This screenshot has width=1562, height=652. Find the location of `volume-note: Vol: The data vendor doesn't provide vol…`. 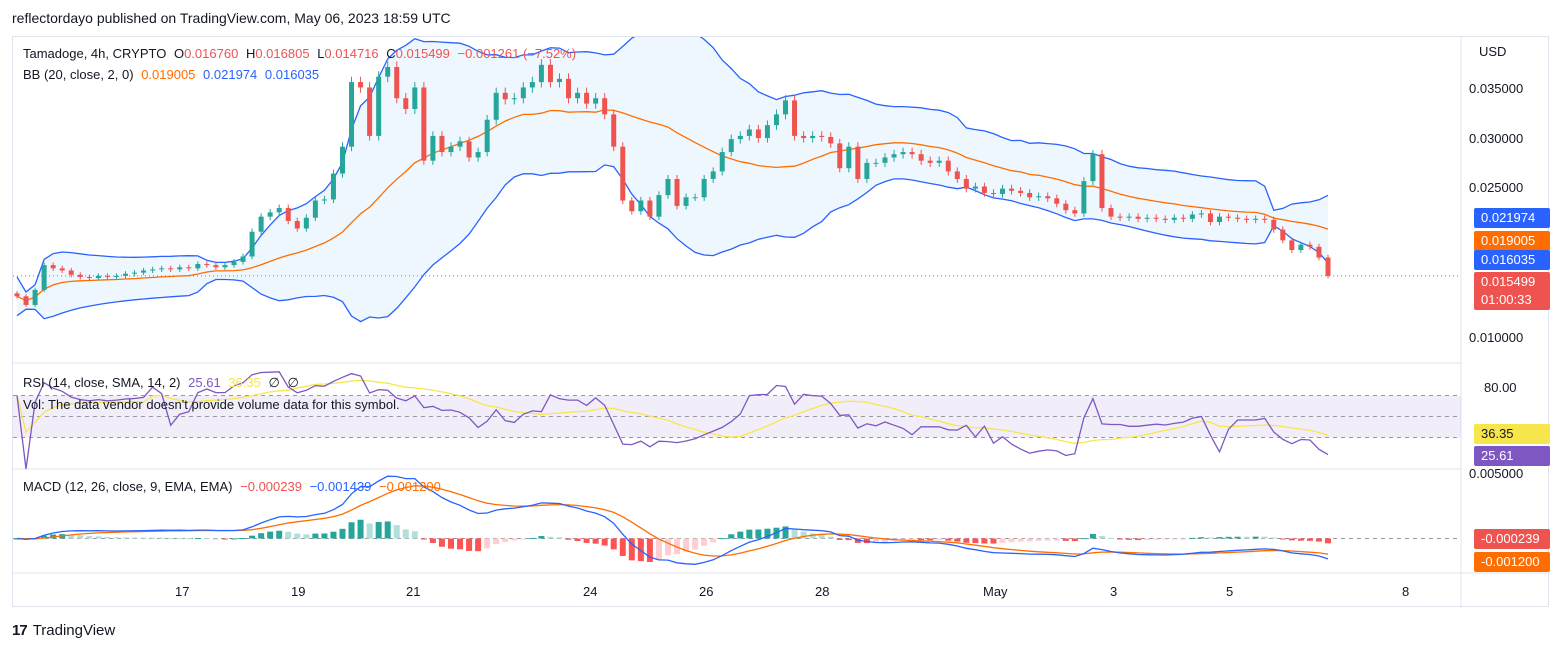

volume-note: Vol: The data vendor doesn't provide vol… is located at coordinates (211, 404).